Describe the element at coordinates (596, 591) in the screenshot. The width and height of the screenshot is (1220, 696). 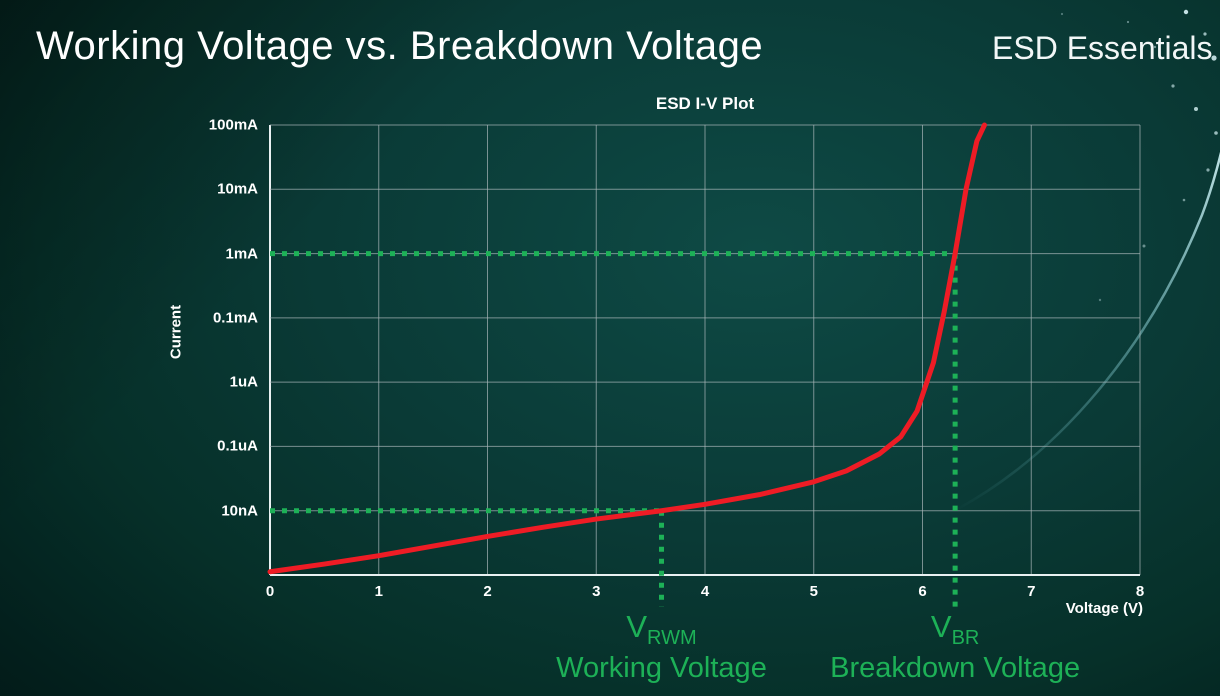
I see `x-tick-label: 3` at that location.